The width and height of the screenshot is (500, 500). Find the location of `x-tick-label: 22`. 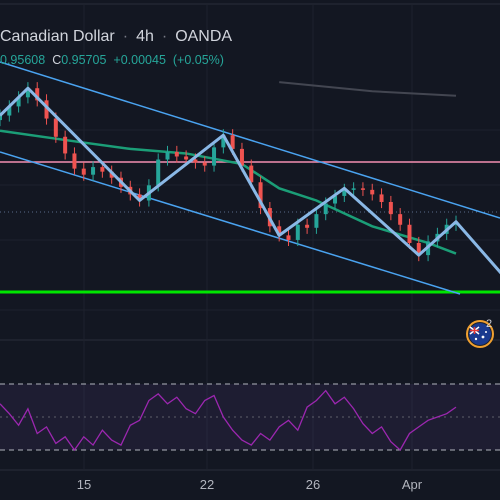

x-tick-label: 22 is located at coordinates (207, 484).